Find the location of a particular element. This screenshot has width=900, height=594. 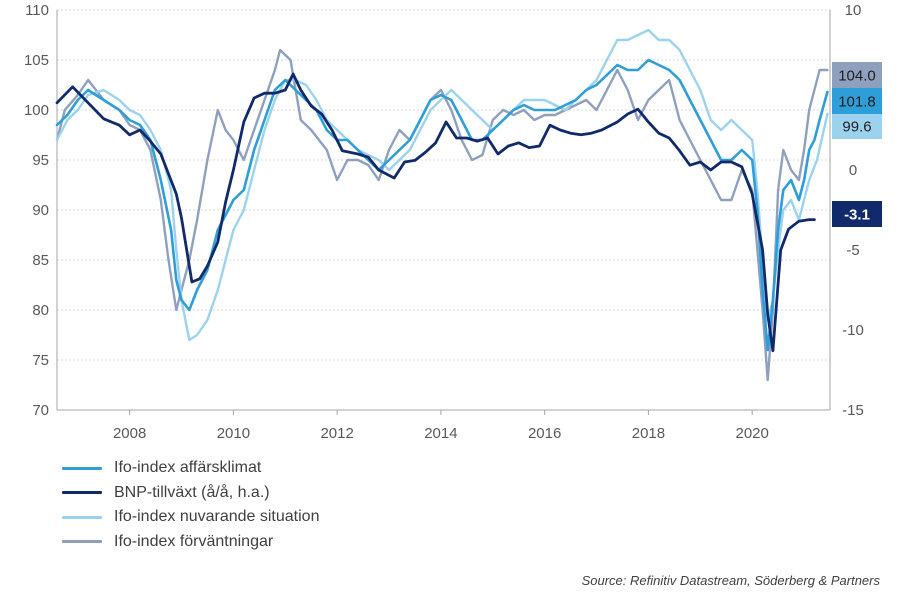

end-value-label: 104.0 is located at coordinates (857, 76).